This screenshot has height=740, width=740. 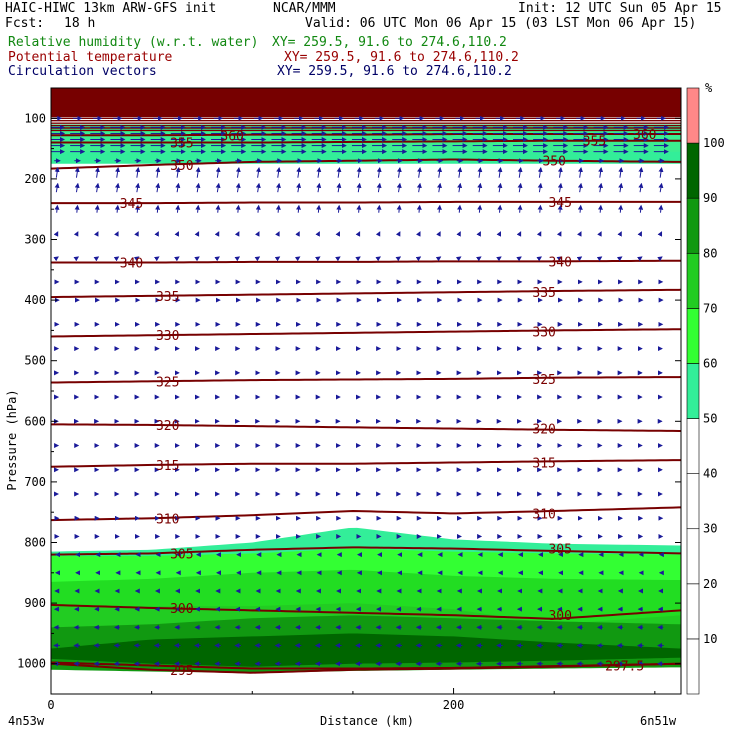 What do you see at coordinates (82, 71) in the screenshot?
I see `field-vector-name: Circulation vectors` at bounding box center [82, 71].